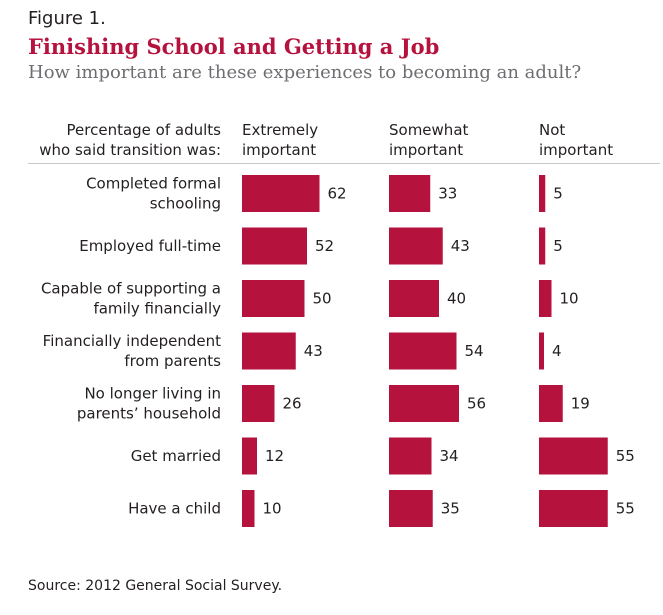 The width and height of the screenshot is (663, 615). I want to click on category-label: Completed formal schooling, so click(153, 194).